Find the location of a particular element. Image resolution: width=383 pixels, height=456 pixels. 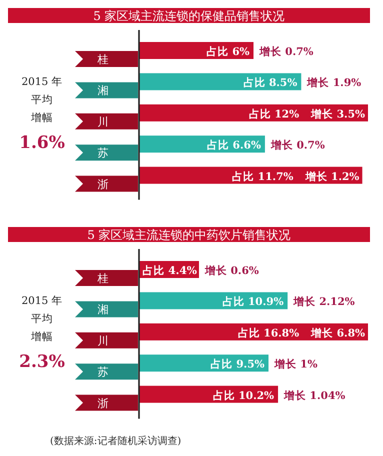

data-label: 占比 6% is located at coordinates (228, 51).